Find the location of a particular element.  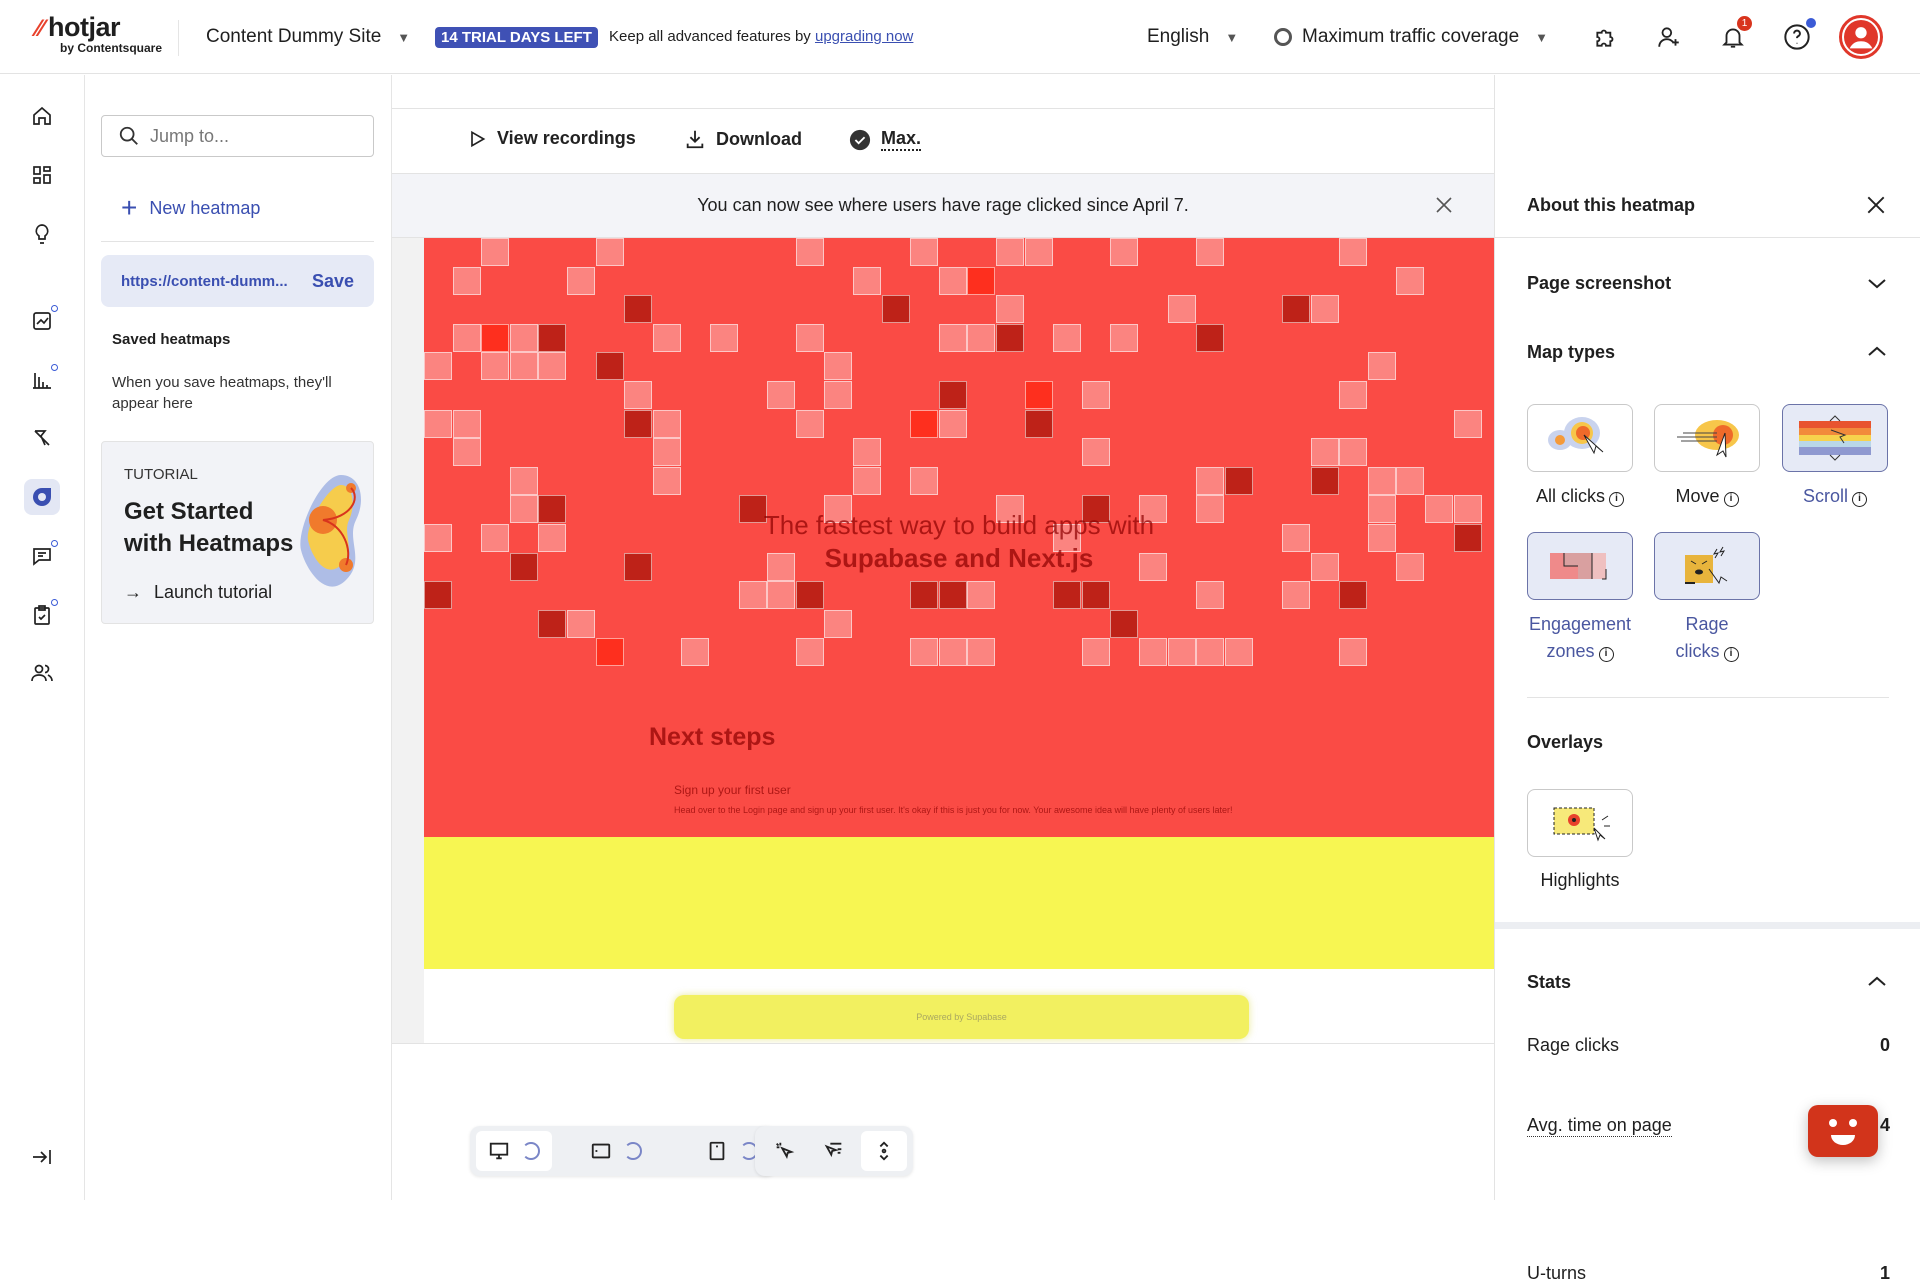

page-screenshot-section: Page screenshot is located at coordinates (1599, 283).